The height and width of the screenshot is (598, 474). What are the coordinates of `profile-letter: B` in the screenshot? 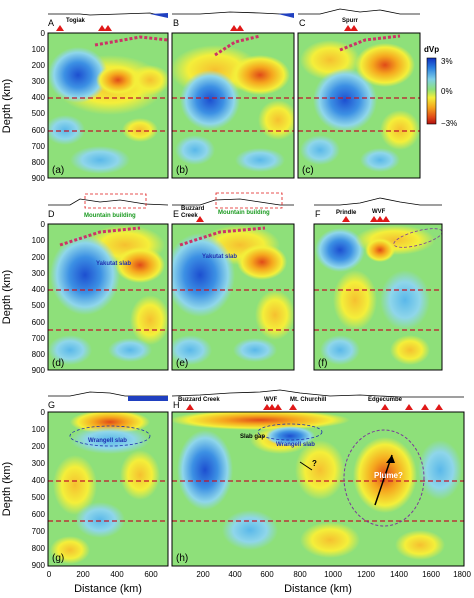 It's located at (176, 23).